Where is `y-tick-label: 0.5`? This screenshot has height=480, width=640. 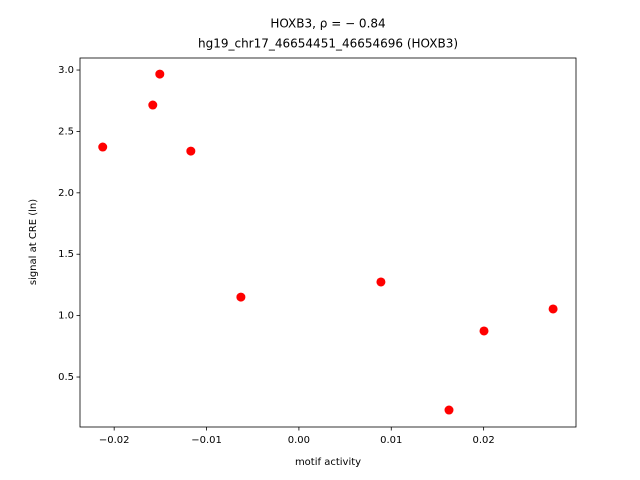 y-tick-label: 0.5 is located at coordinates (66, 377).